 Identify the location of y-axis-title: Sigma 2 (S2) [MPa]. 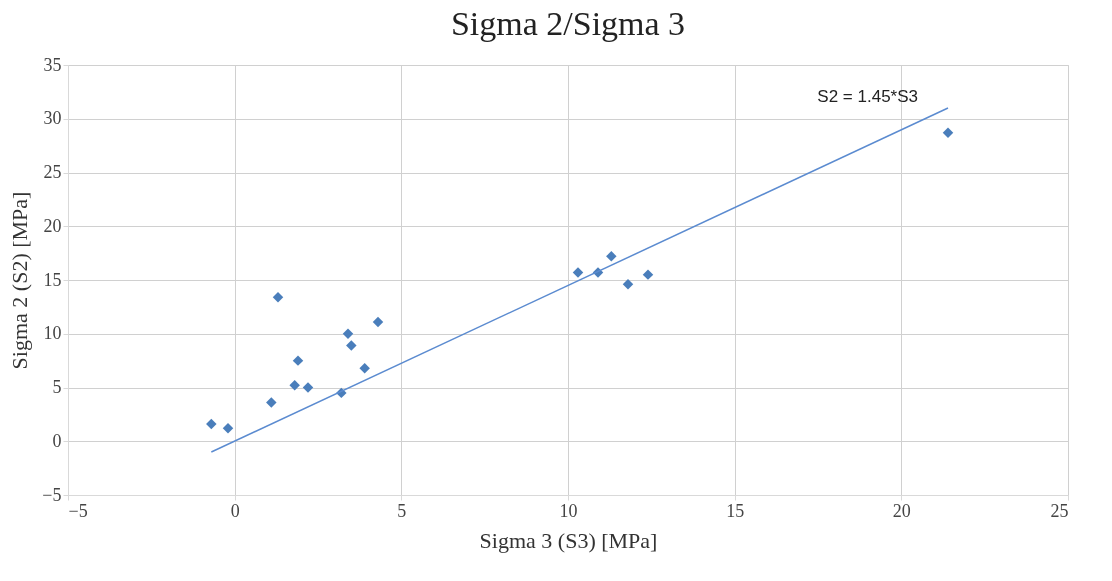
(20, 280).